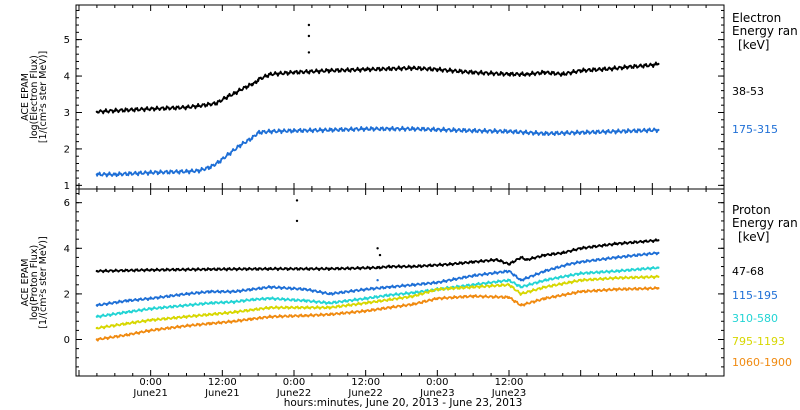  I want to click on legend-title: Electron, so click(756, 18).